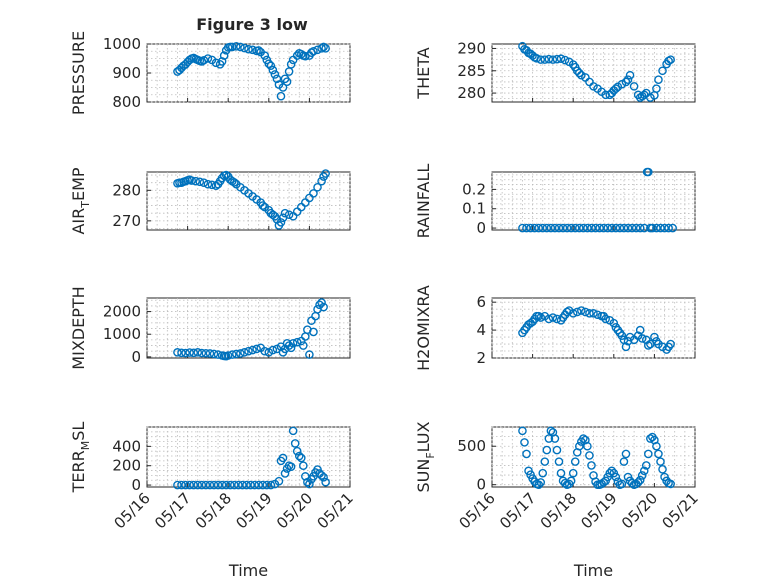 Image resolution: width=778 pixels, height=583 pixels. Describe the element at coordinates (680, 510) in the screenshot. I see `x-tick-label: 05/21` at that location.